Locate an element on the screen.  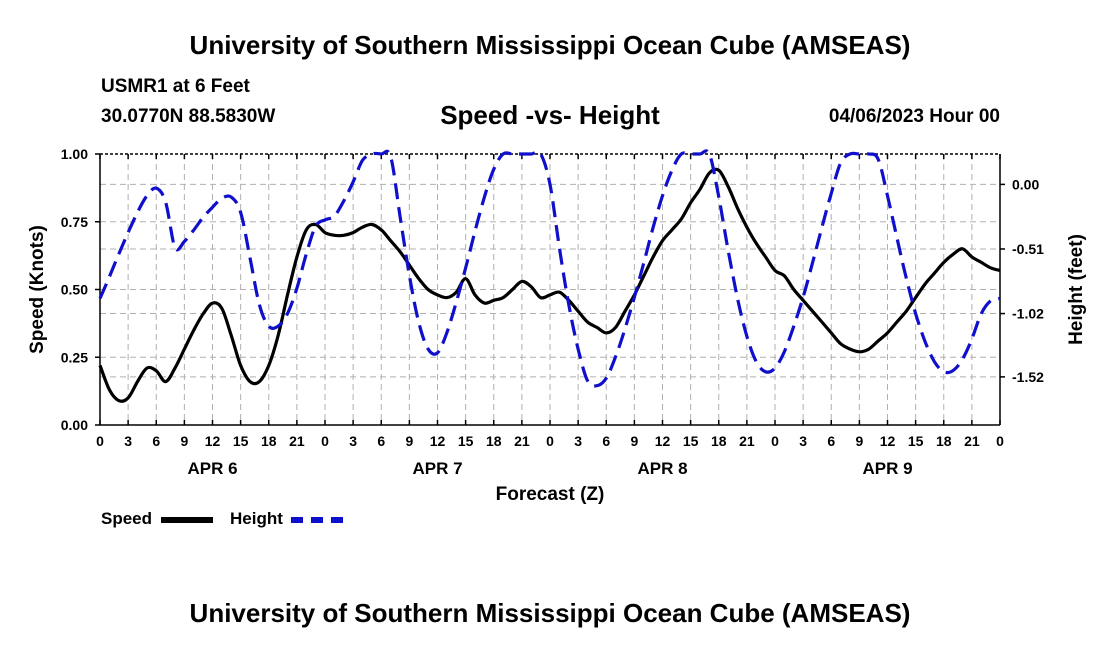
x-axis-title: Forecast (Z) is located at coordinates (550, 494).